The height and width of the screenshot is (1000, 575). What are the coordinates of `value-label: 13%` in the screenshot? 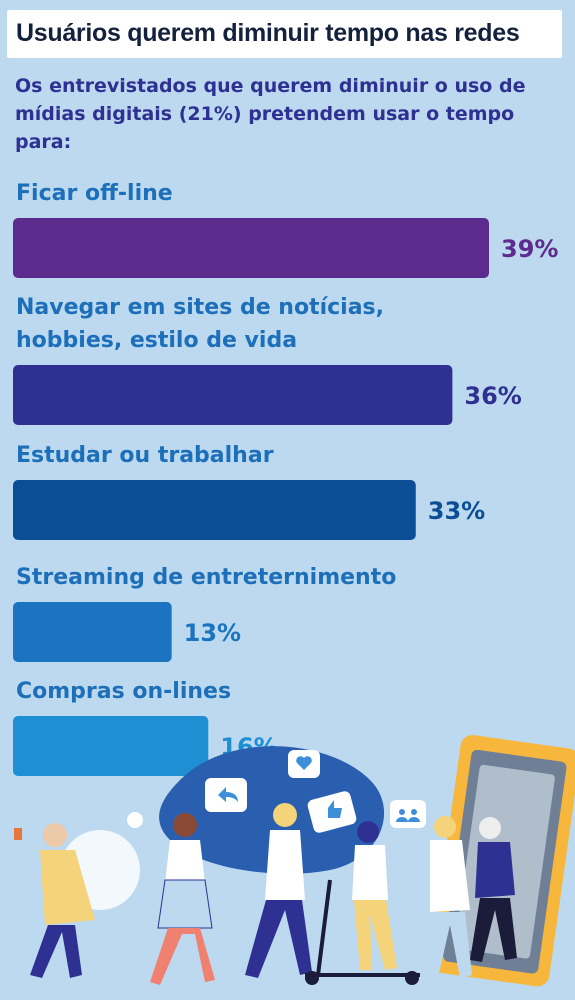 It's located at (212, 633).